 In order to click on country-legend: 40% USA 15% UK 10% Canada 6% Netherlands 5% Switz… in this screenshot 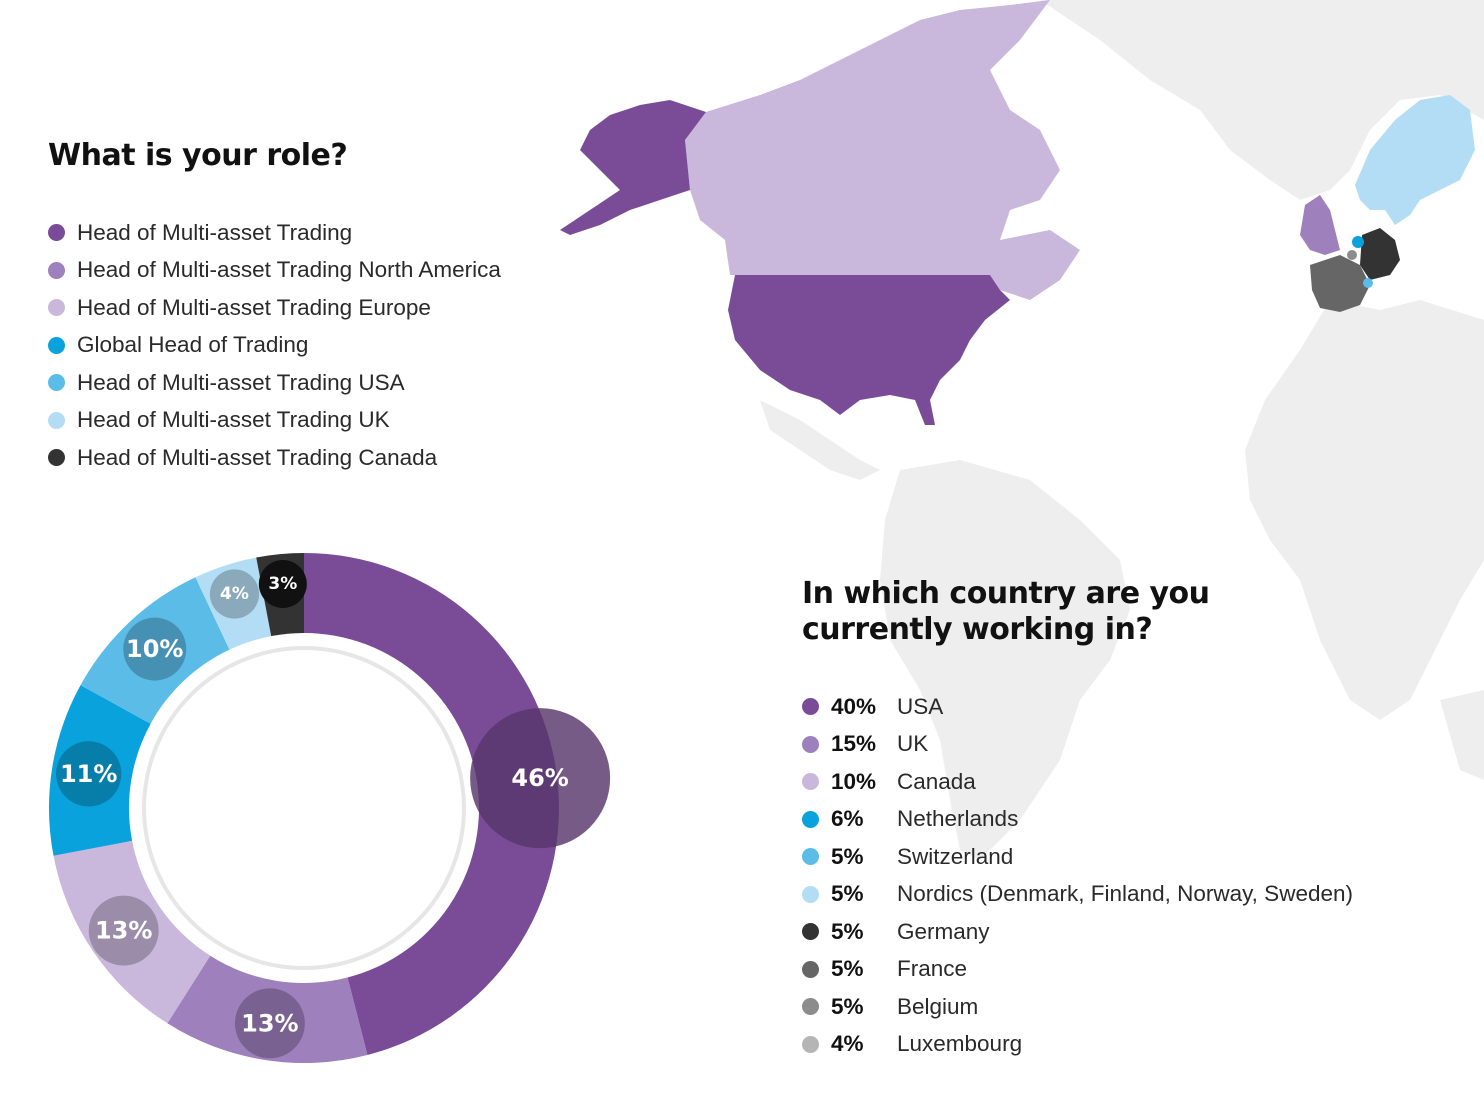, I will do `click(1077, 875)`.